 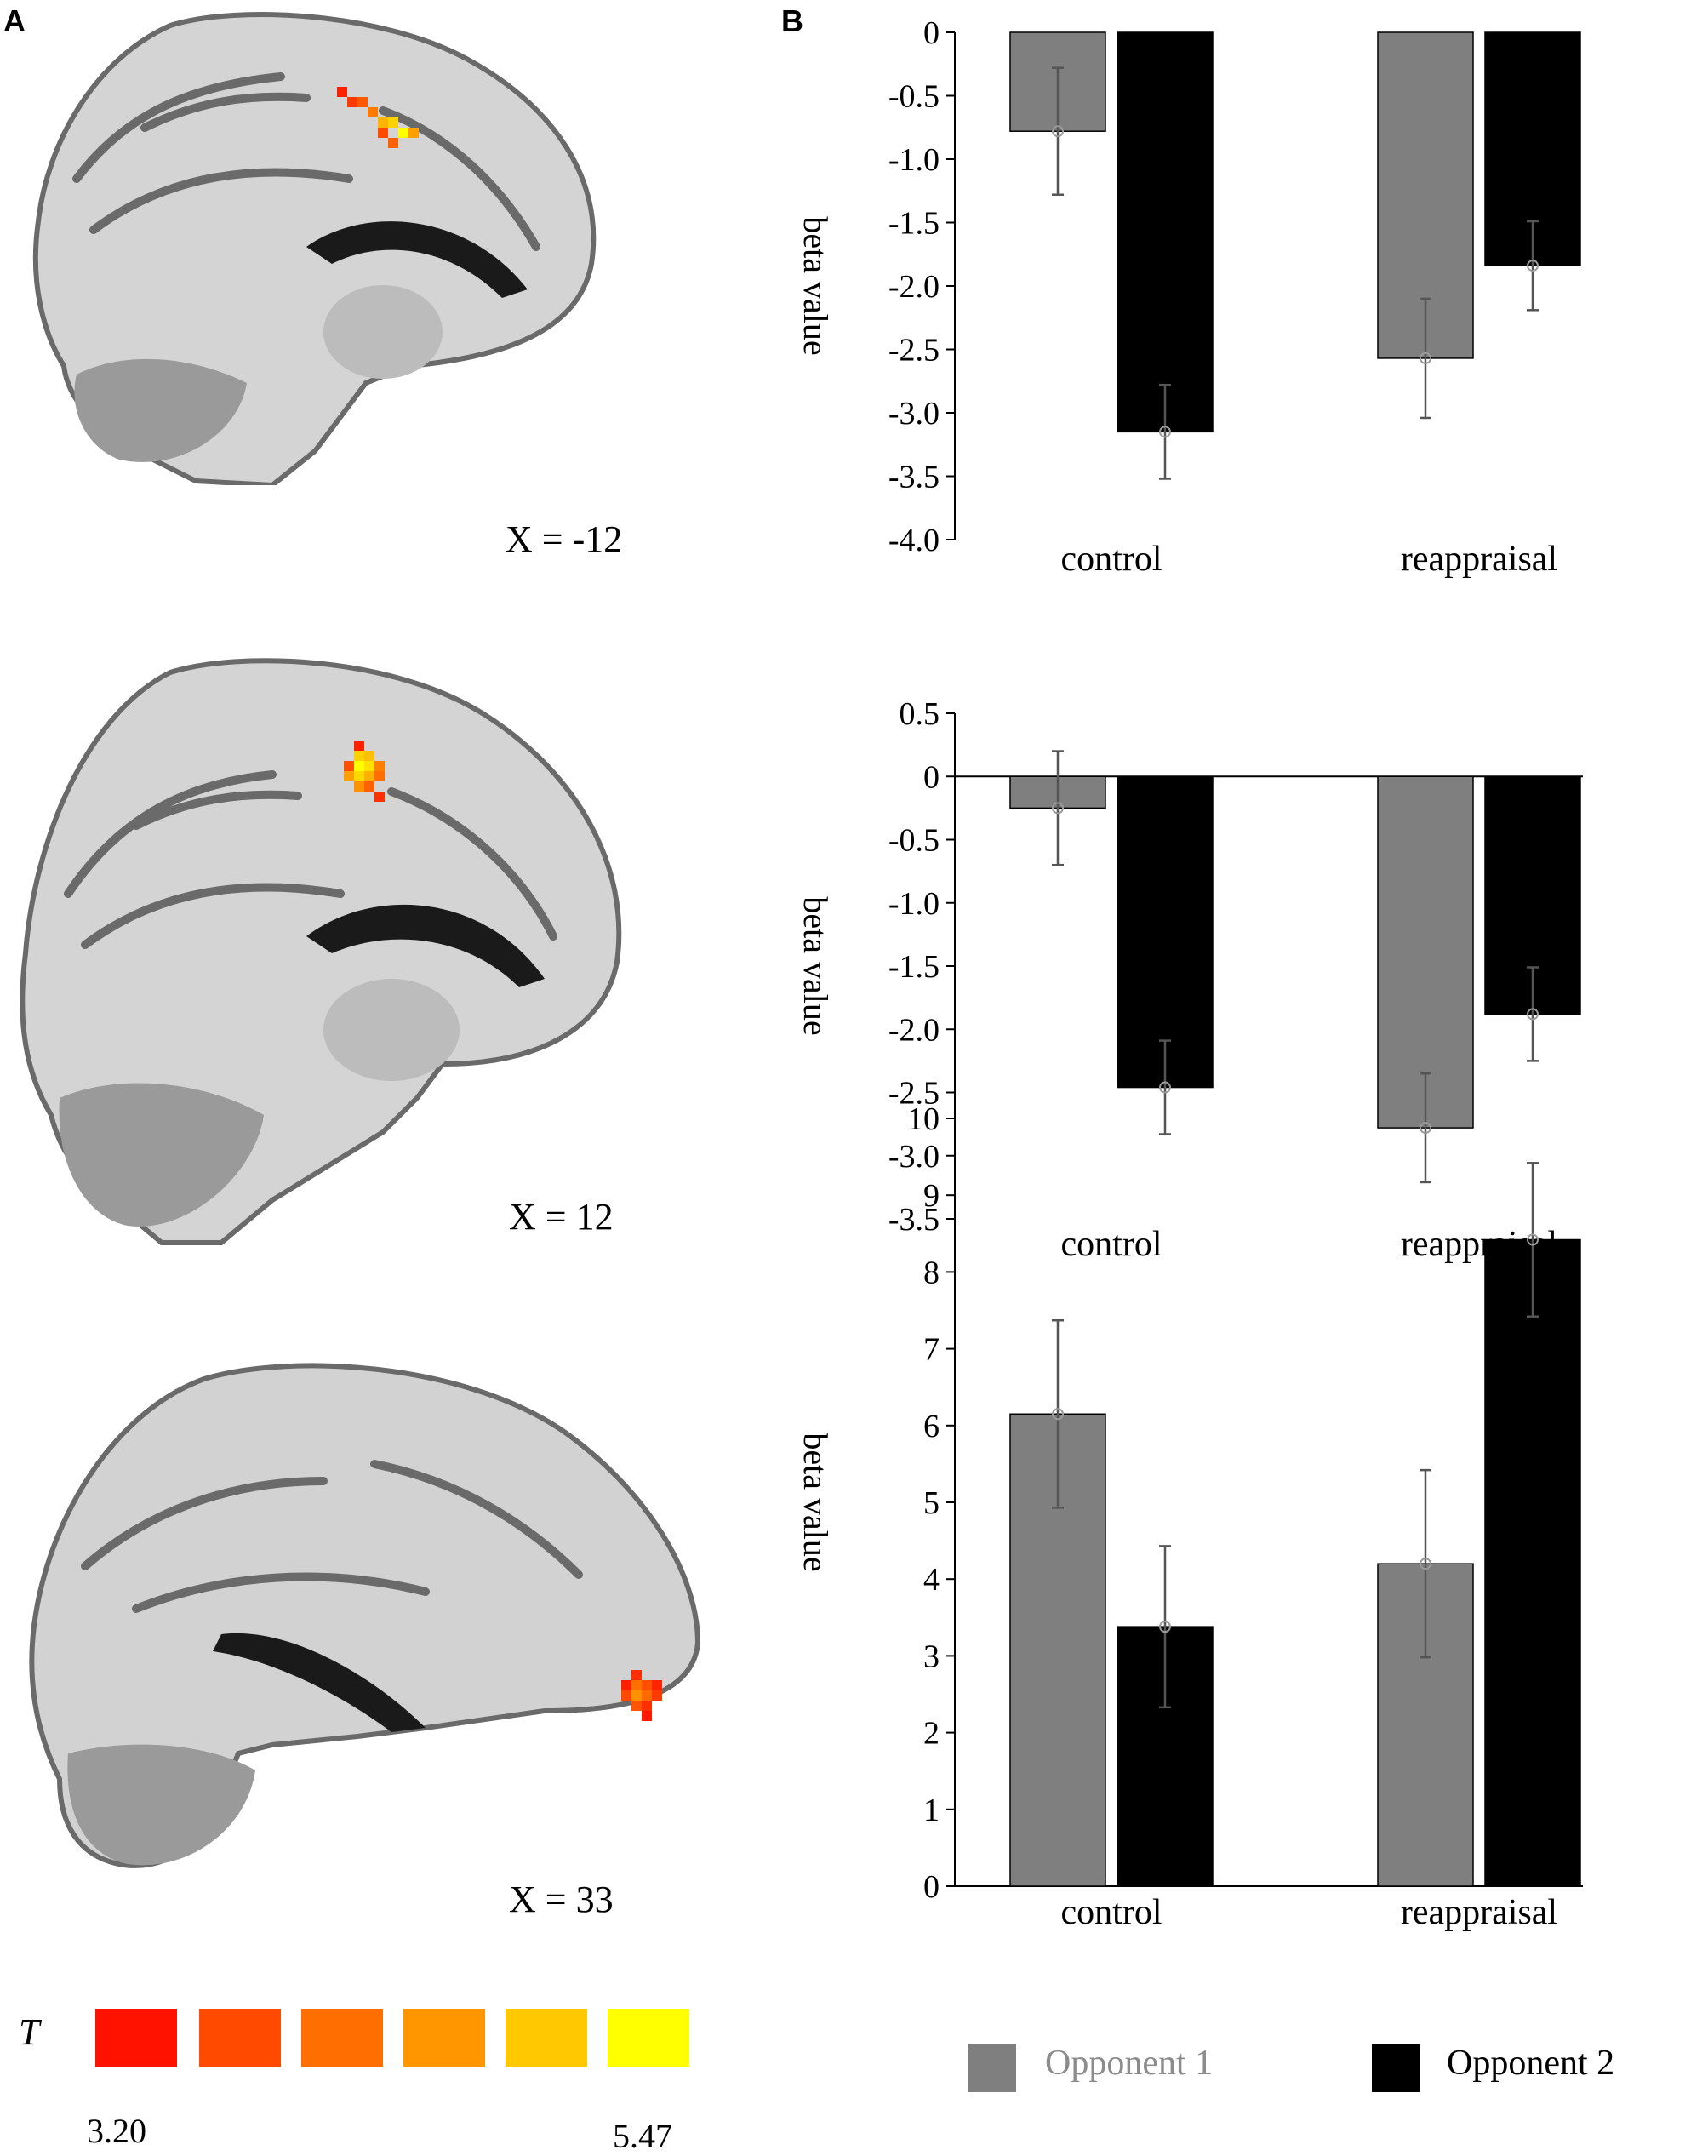 What do you see at coordinates (914, 224) in the screenshot?
I see `chart-1-tick-label: -1.5` at bounding box center [914, 224].